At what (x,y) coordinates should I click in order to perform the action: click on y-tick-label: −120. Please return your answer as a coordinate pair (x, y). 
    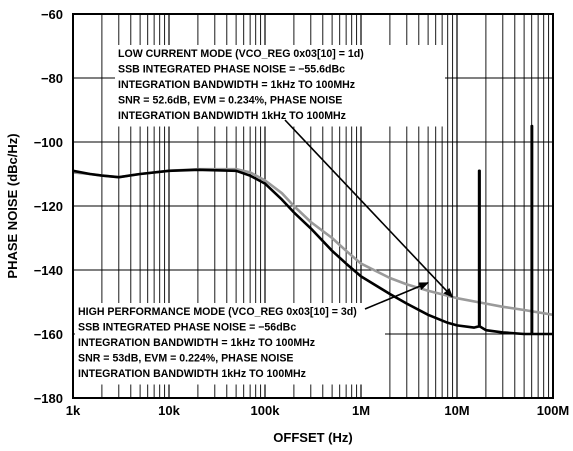
    Looking at the image, I should click on (48, 206).